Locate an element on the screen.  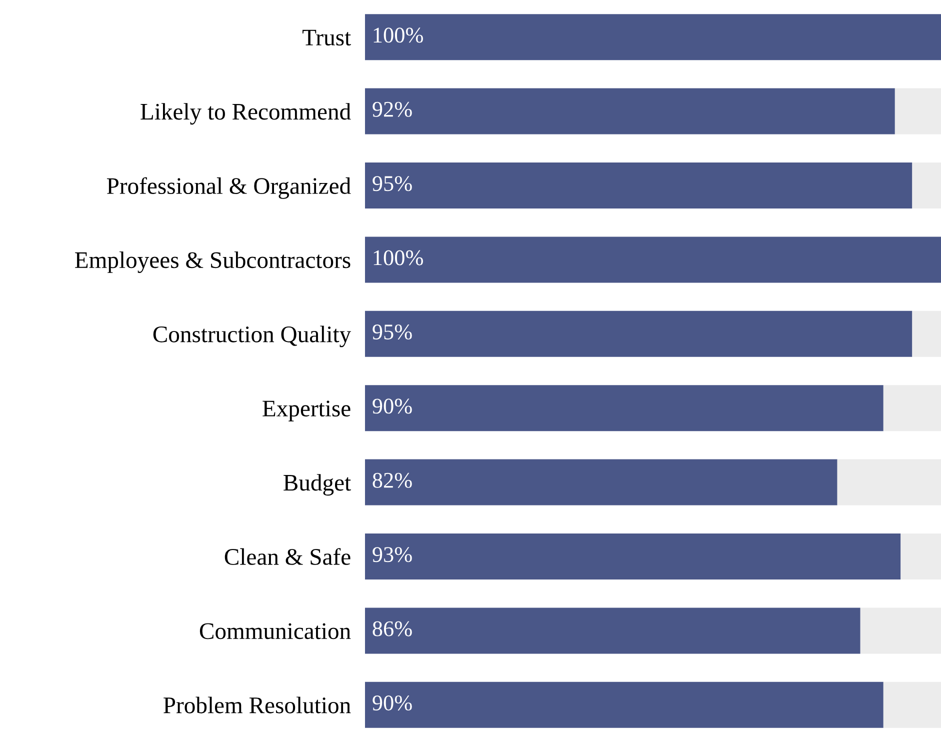
y-tick-label: Communication is located at coordinates (275, 631).